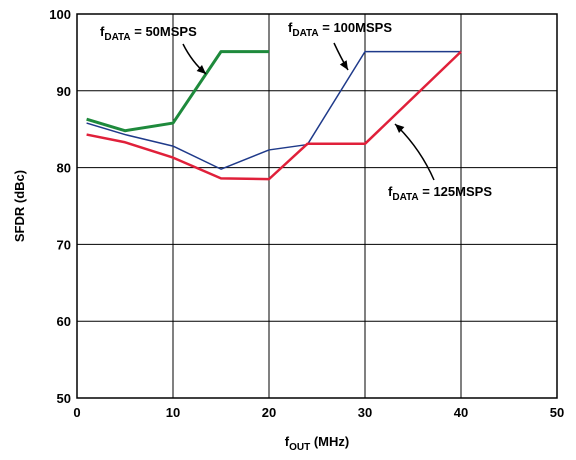 The height and width of the screenshot is (460, 576). Describe the element at coordinates (64, 398) in the screenshot. I see `y-tick-label: 50` at that location.